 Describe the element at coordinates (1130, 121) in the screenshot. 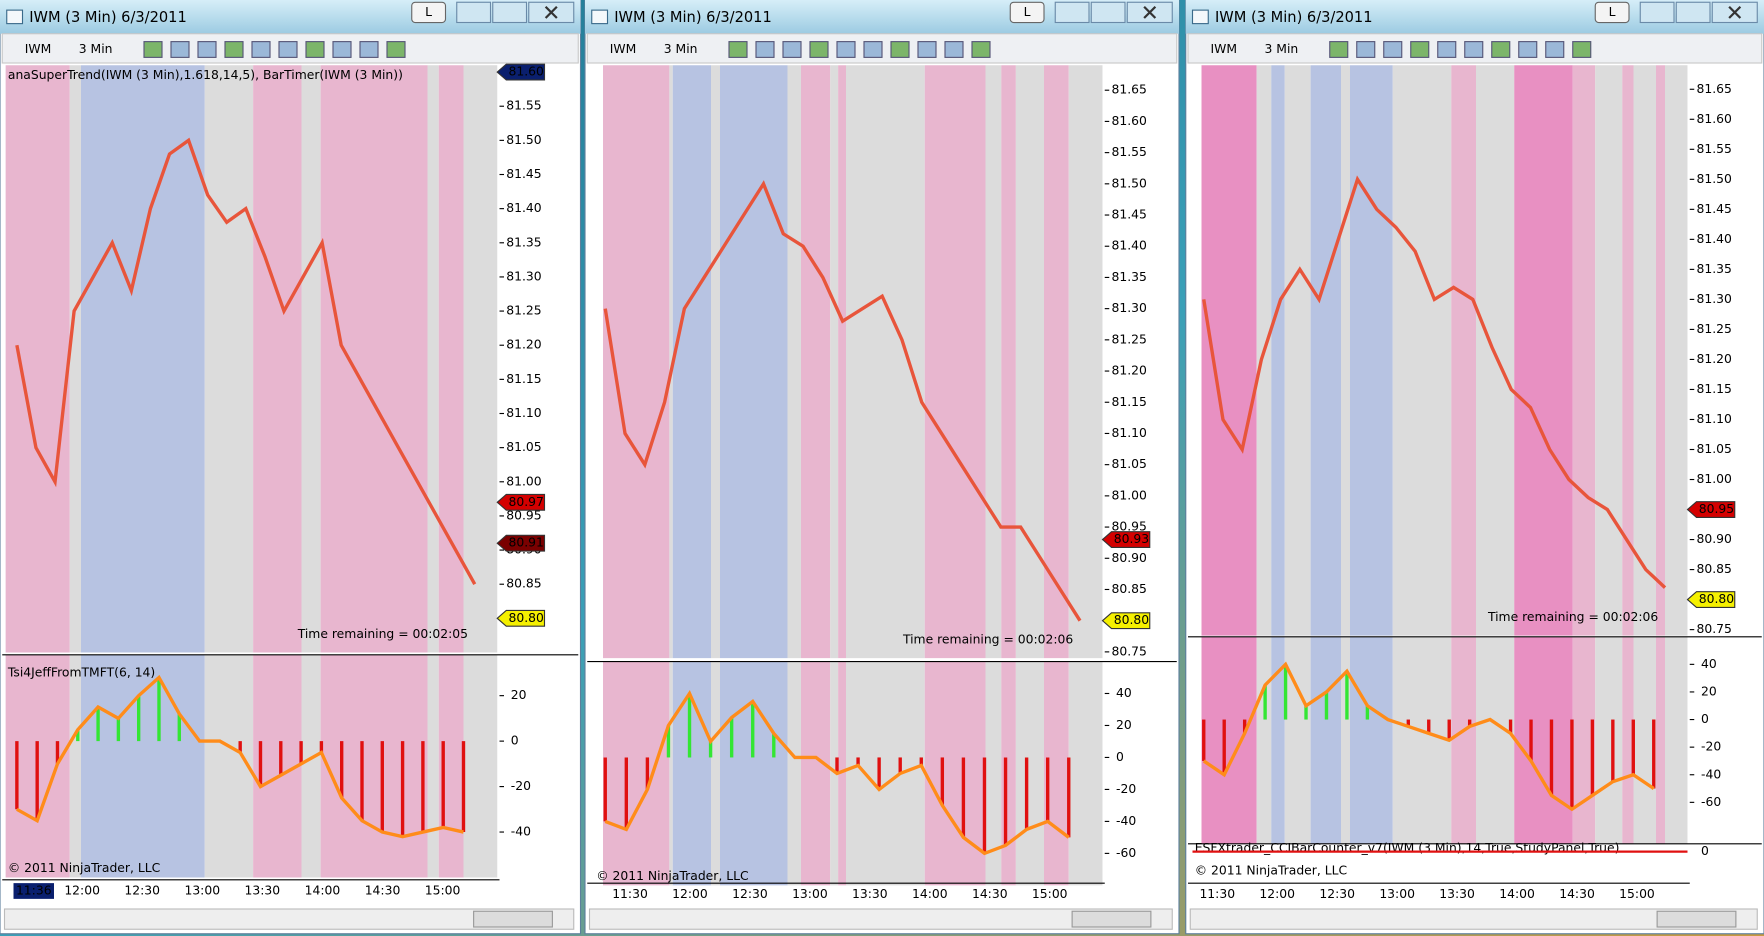

I see `price-tick-label: 81.60` at that location.